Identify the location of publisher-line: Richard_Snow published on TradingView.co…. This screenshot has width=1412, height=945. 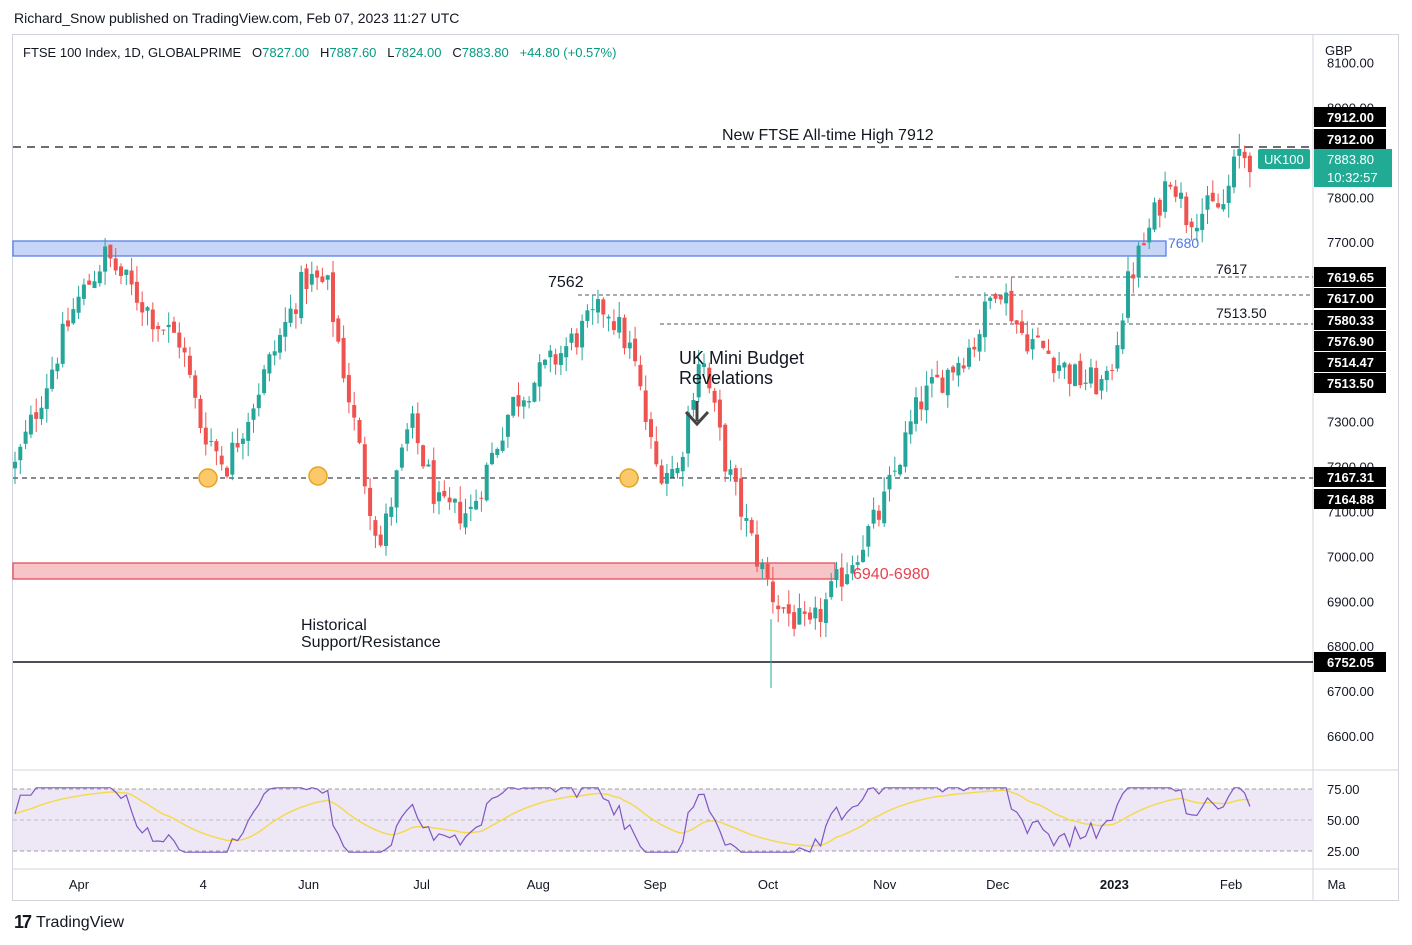
(237, 18).